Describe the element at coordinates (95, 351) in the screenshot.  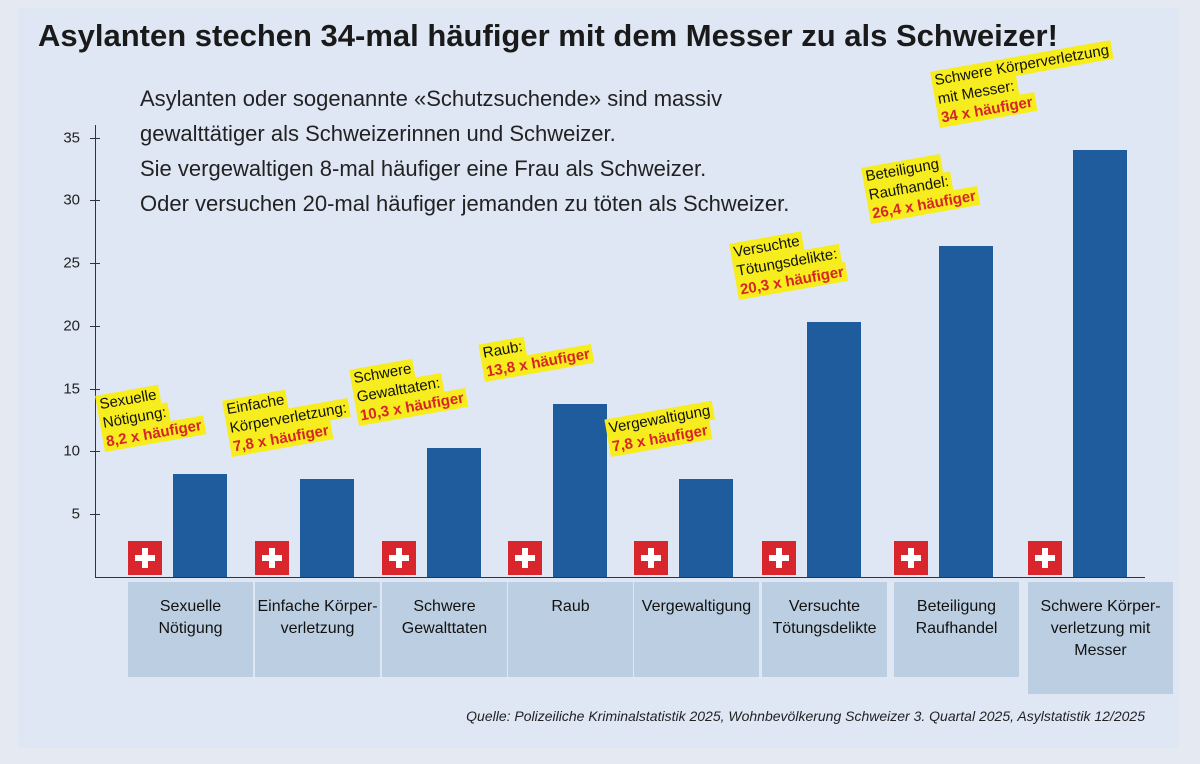
I see `y-axis` at that location.